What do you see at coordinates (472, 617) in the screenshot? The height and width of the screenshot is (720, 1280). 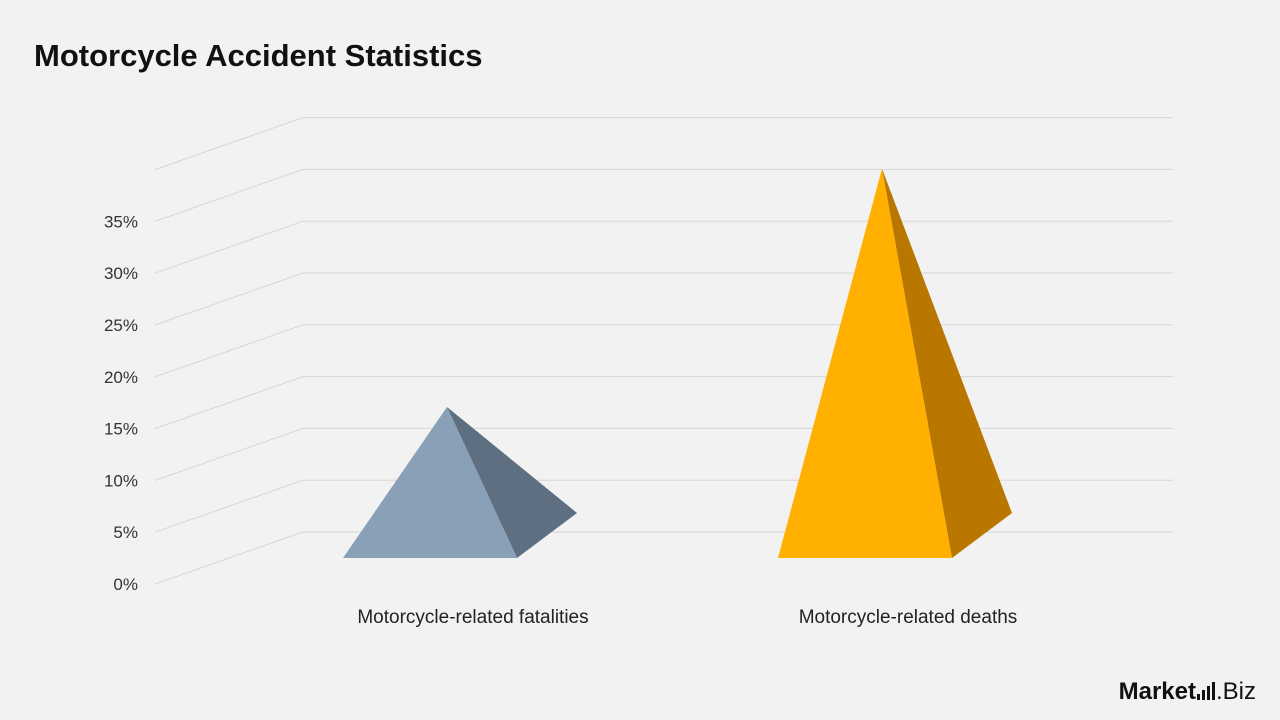 I see `category-label: Motorcycle-related fatalities` at bounding box center [472, 617].